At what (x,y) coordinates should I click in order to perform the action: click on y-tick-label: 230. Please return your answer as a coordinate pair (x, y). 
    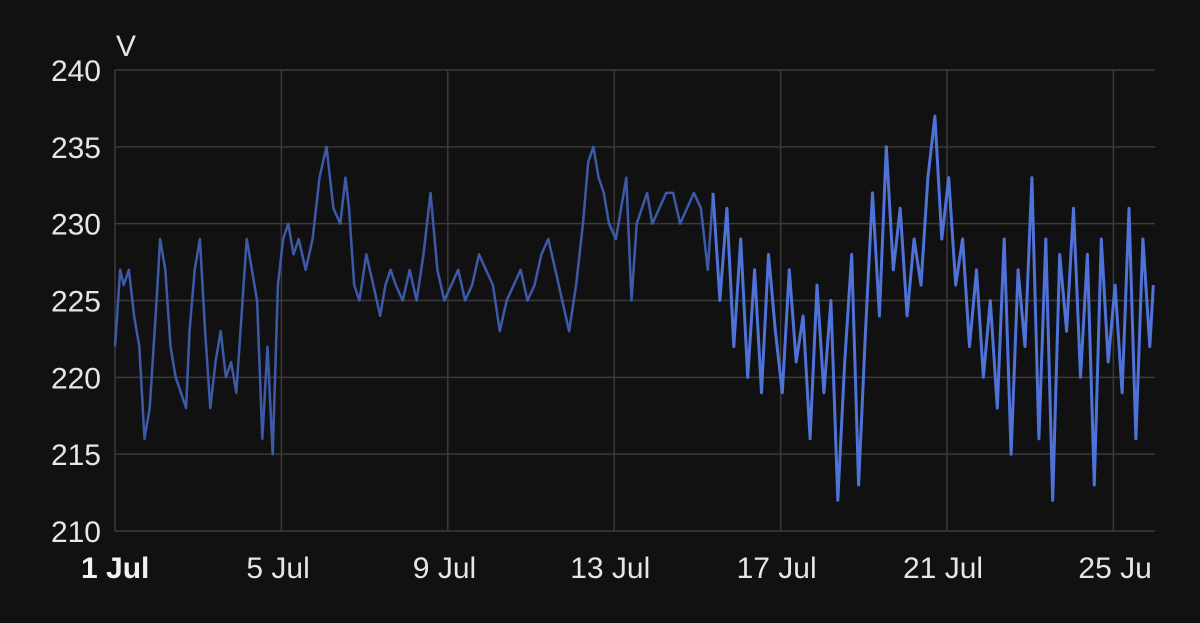
    Looking at the image, I should click on (76, 225).